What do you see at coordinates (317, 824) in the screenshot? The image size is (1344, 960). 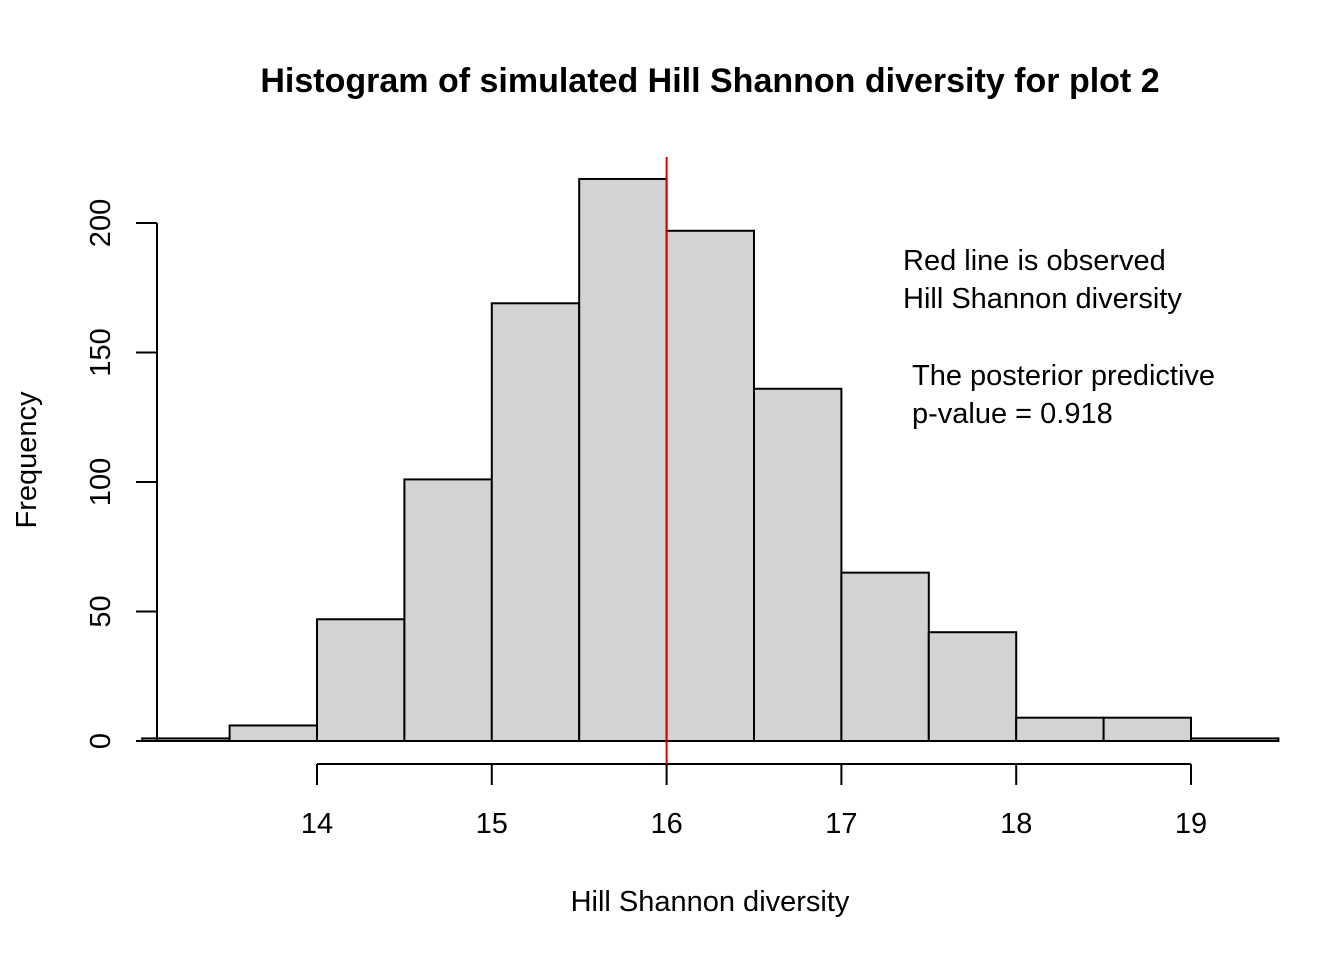 I see `x-tick-label: 14` at bounding box center [317, 824].